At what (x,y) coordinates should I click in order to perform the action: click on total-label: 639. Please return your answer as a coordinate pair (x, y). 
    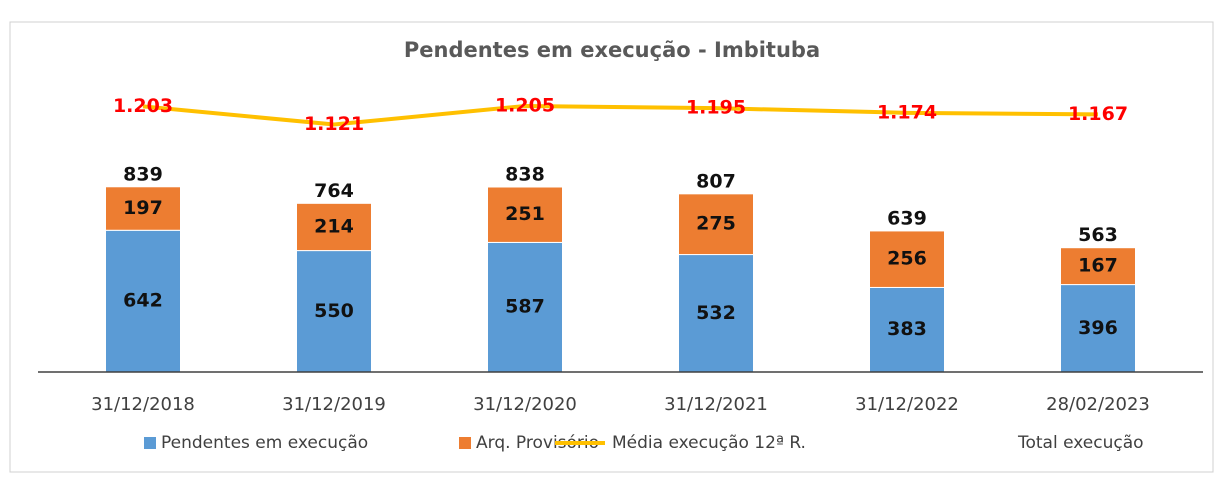
    Looking at the image, I should click on (907, 218).